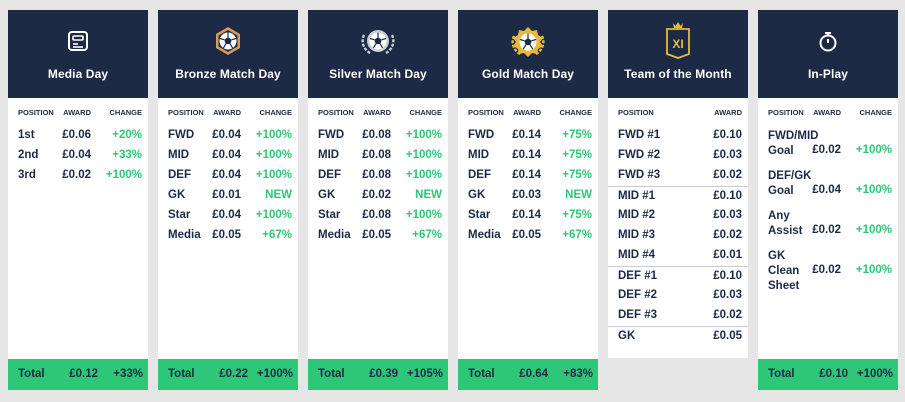 The image size is (905, 402). What do you see at coordinates (228, 196) in the screenshot?
I see `table-row: GK £0.01 NEW` at bounding box center [228, 196].